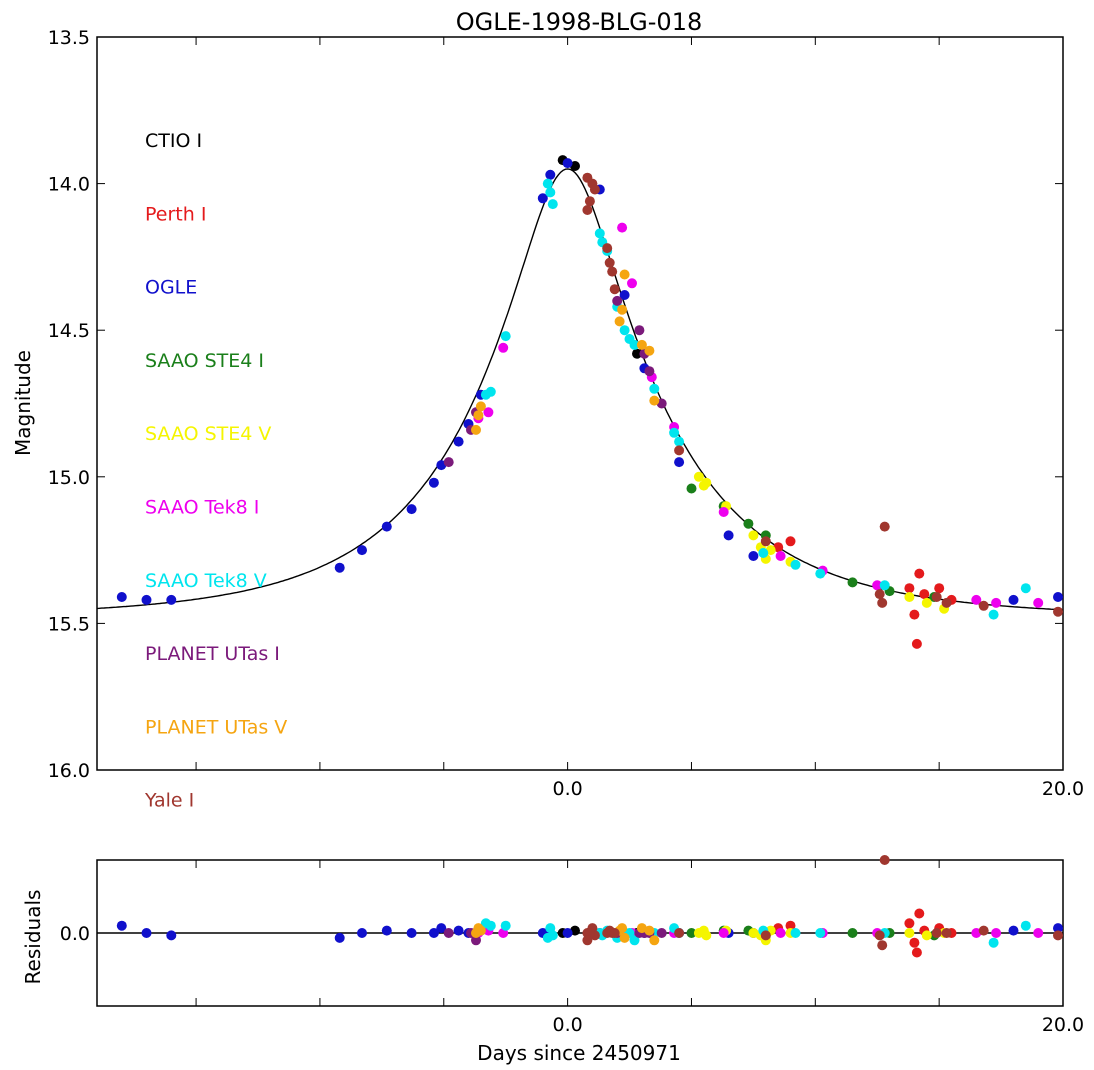 The width and height of the screenshot is (1094, 1070). Describe the element at coordinates (75, 934) in the screenshot. I see `residual-y-tick-label: 0.0` at that location.